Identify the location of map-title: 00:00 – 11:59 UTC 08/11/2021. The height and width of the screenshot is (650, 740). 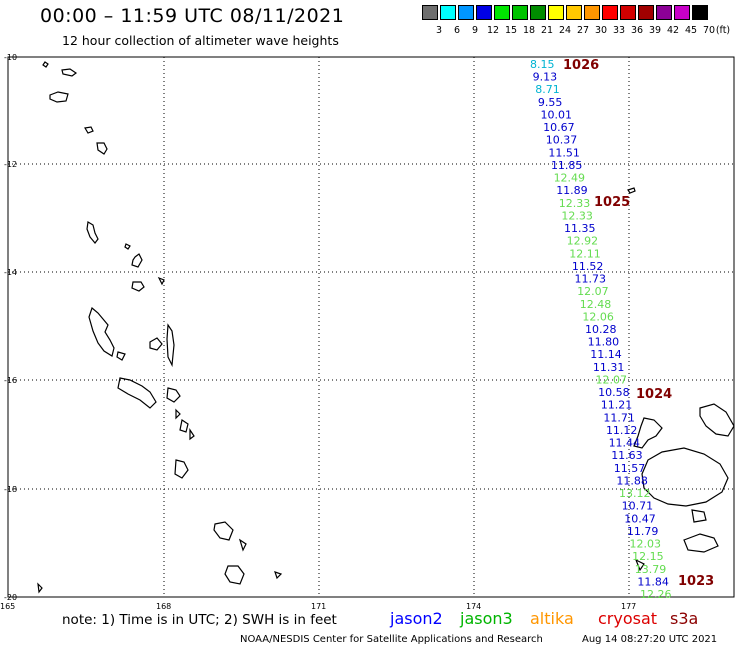
(192, 16).